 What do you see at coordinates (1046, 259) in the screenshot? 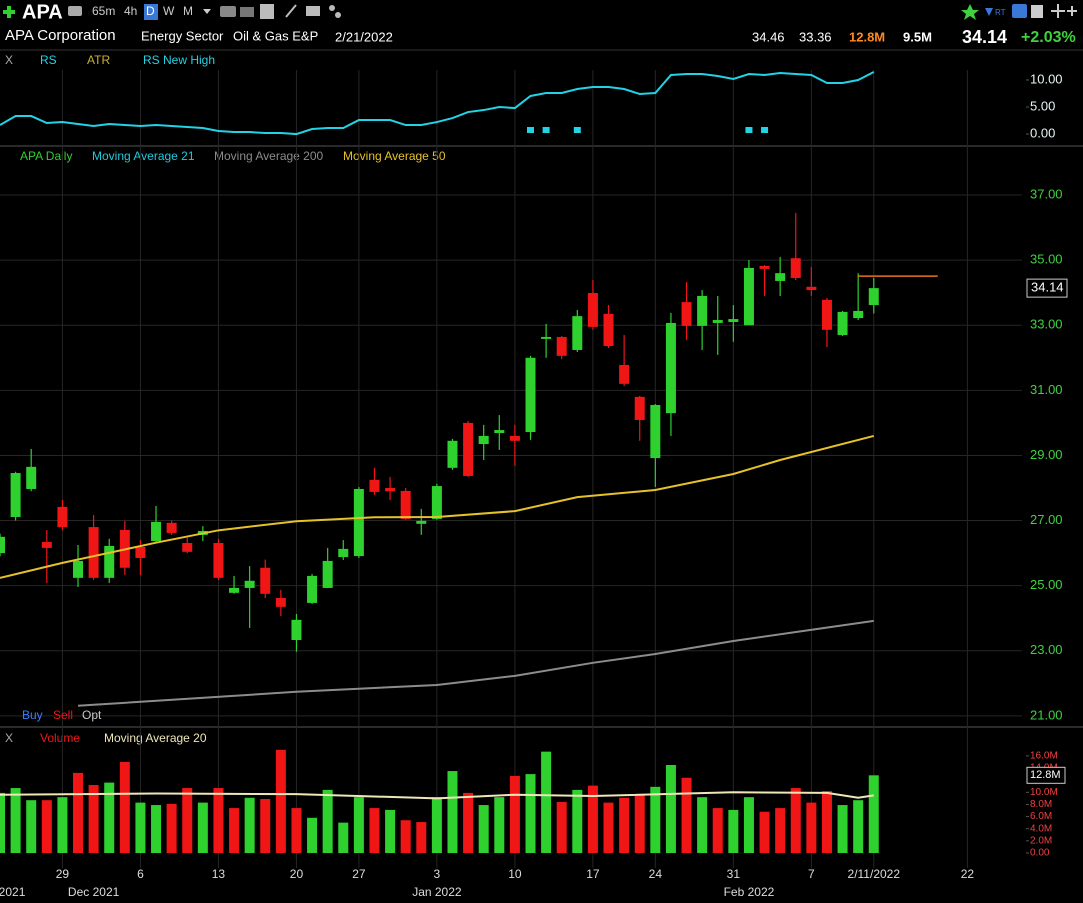
I see `y-tick-label: 35.00` at bounding box center [1046, 259].